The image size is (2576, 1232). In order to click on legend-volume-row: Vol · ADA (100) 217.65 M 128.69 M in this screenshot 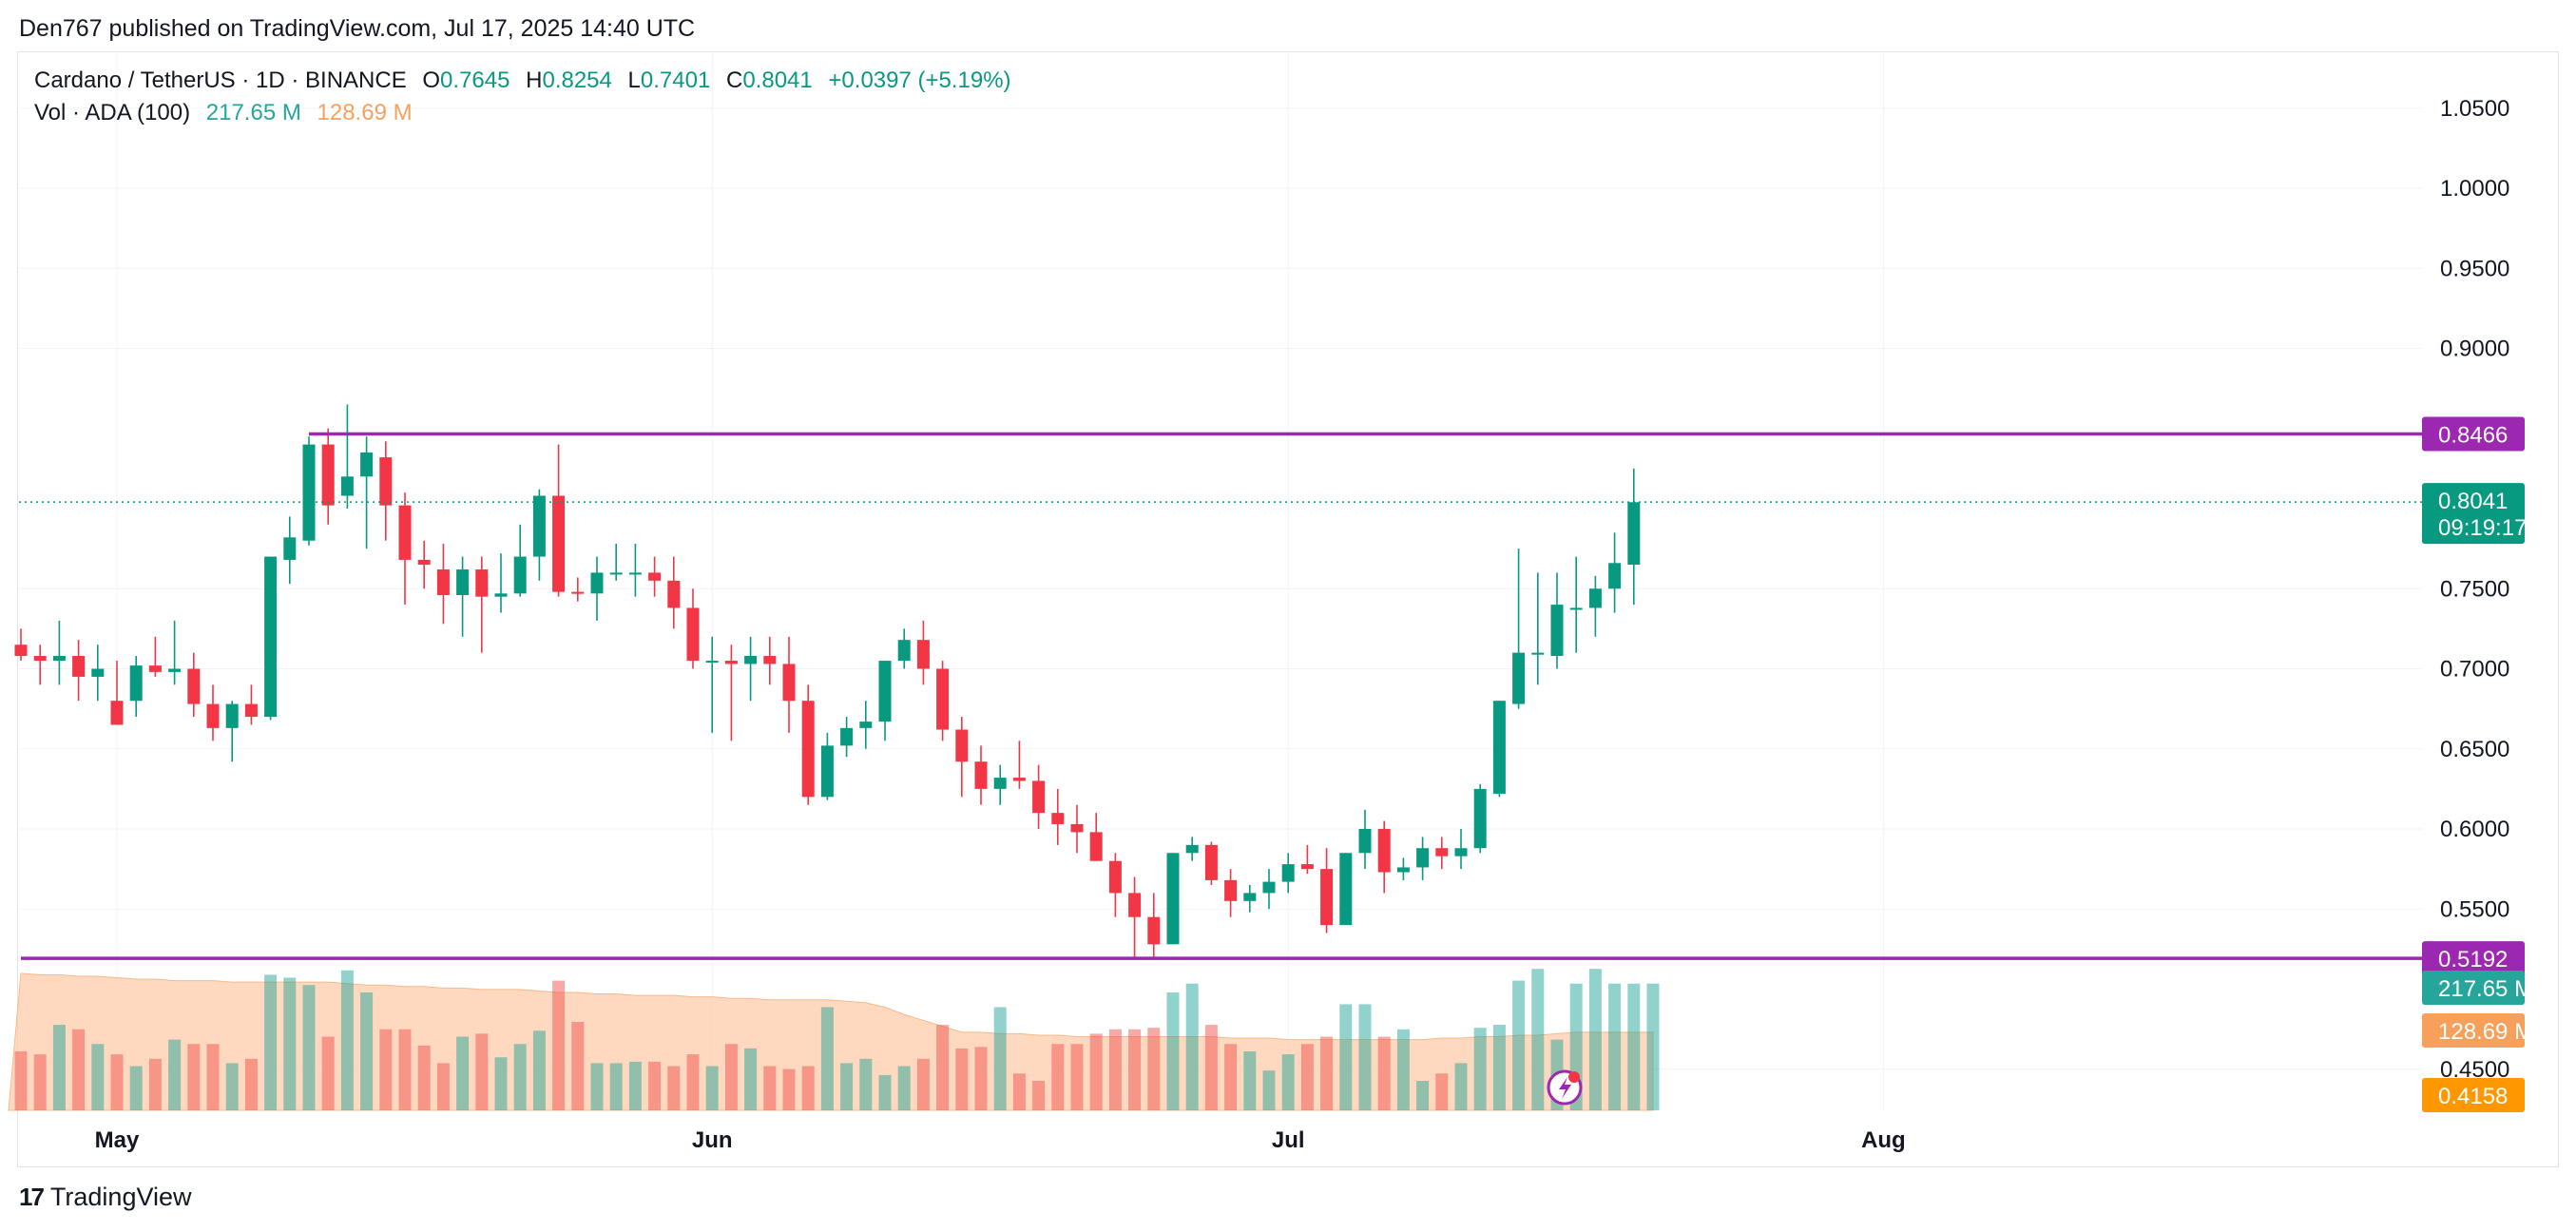, I will do `click(522, 113)`.